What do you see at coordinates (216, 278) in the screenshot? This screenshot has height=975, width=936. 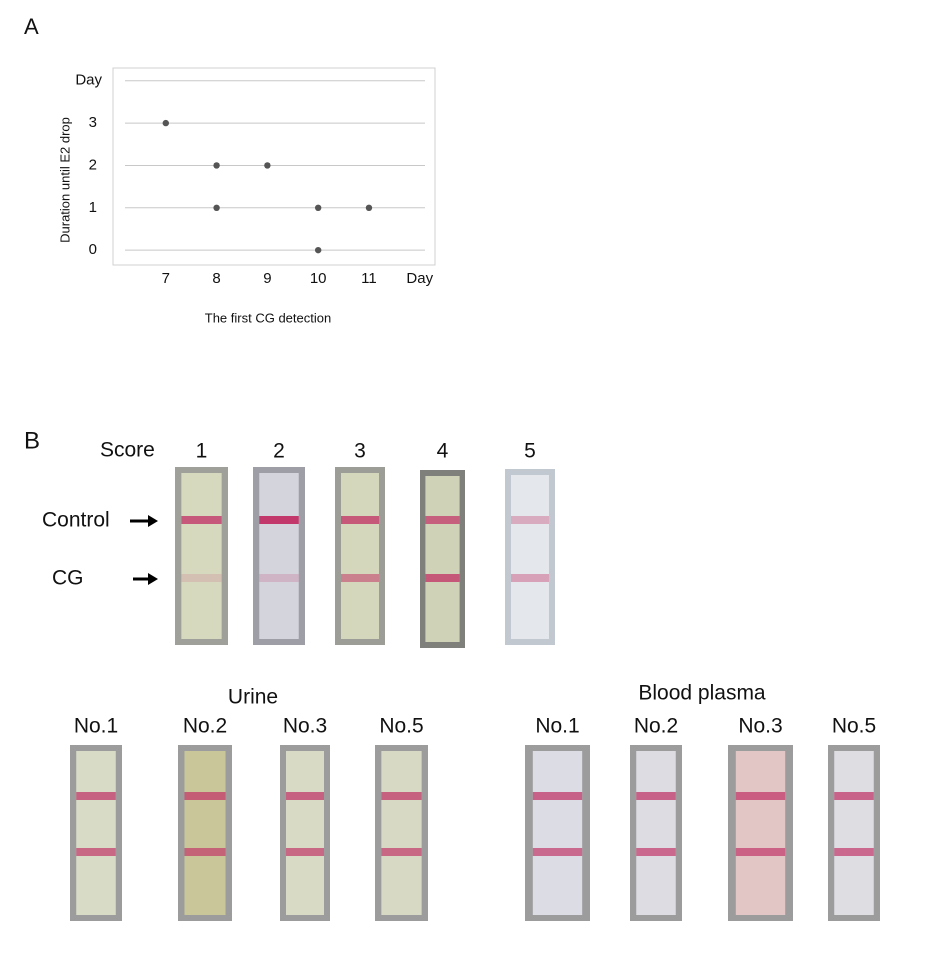 I see `x-tick-label: 8` at bounding box center [216, 278].